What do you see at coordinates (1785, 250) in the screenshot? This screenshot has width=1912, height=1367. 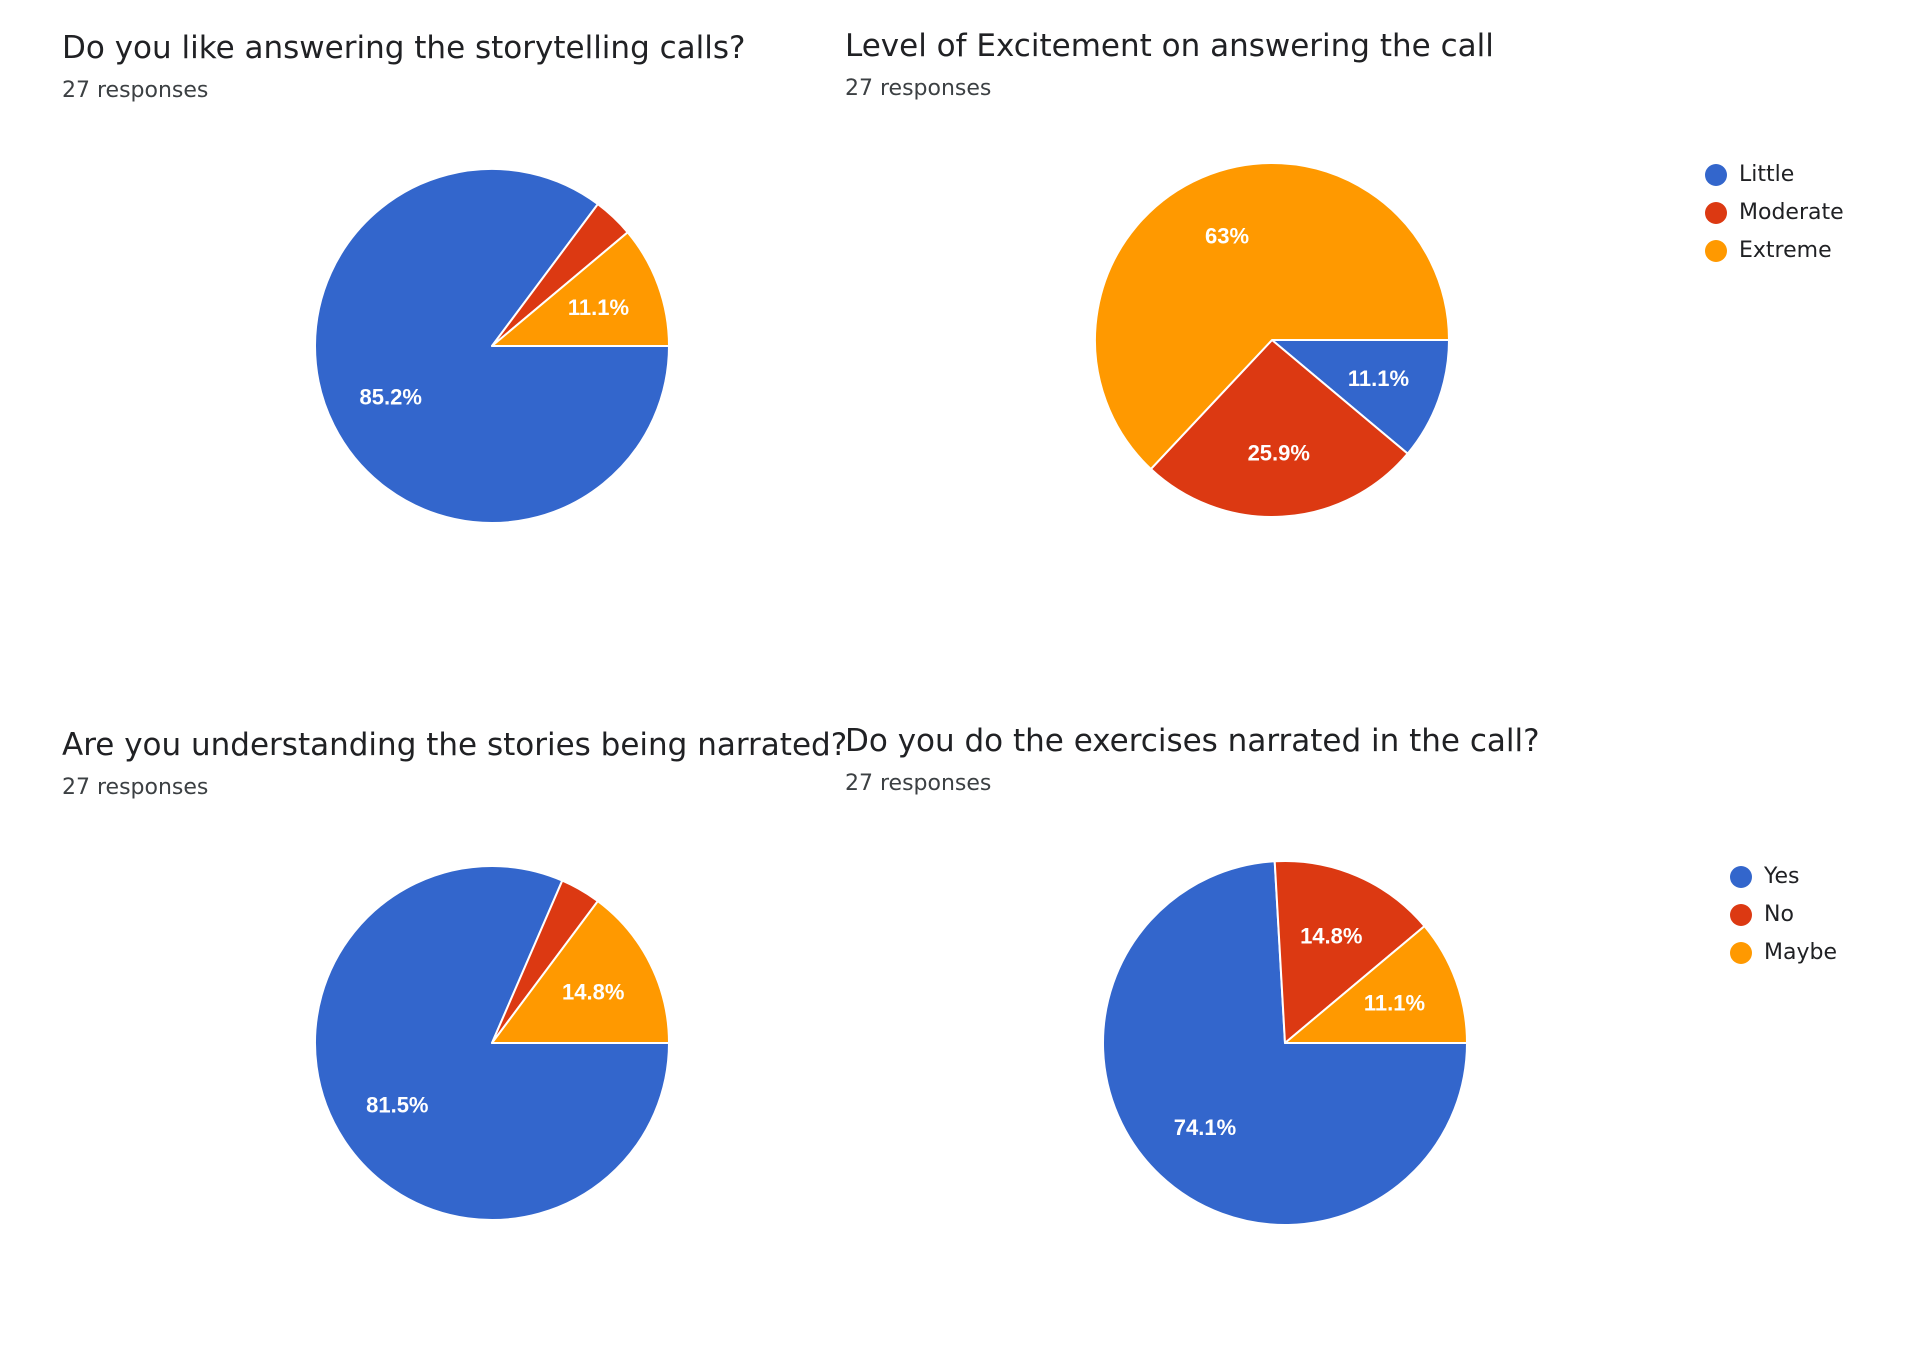 I see `legend-label: Extreme` at bounding box center [1785, 250].